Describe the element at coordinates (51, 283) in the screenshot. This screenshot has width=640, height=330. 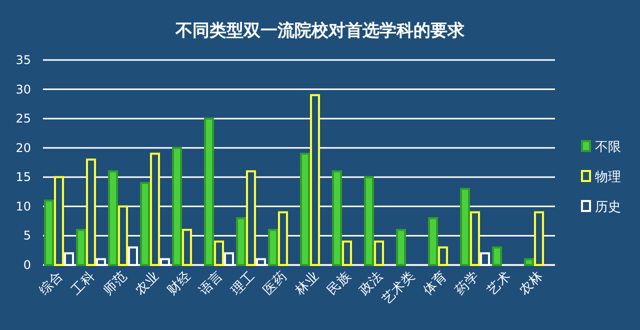
I see `x-tick-label: 综合` at that location.